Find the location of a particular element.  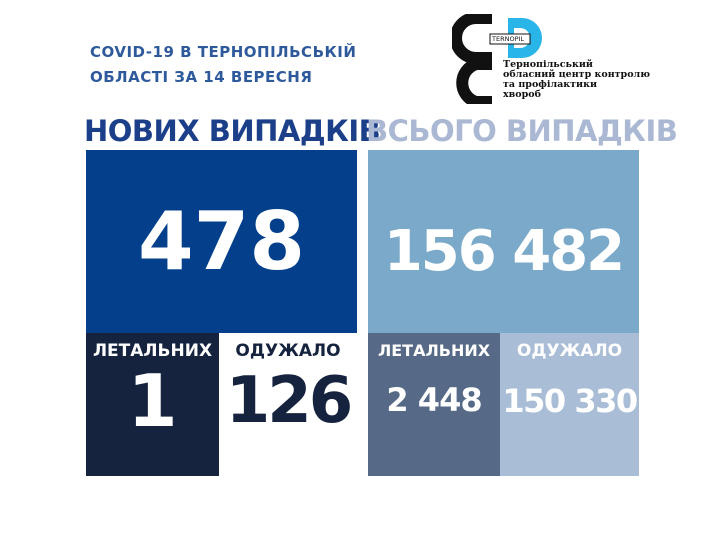

new-cases-header: НОВИХ ВИПАДКІВ is located at coordinates (232, 131).